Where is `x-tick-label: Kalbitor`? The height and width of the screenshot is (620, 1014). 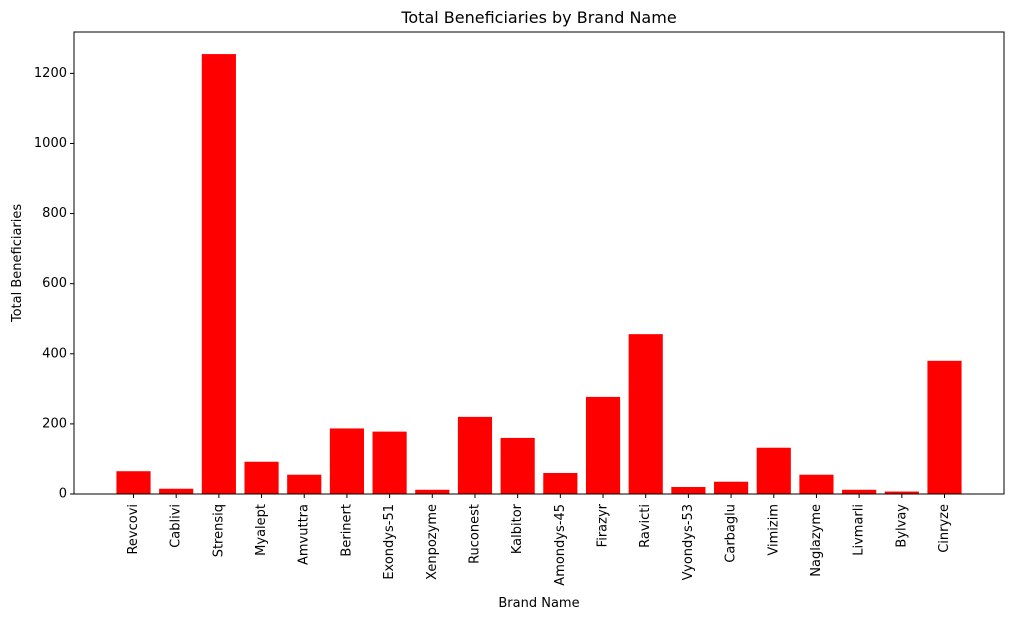 x-tick-label: Kalbitor is located at coordinates (517, 528).